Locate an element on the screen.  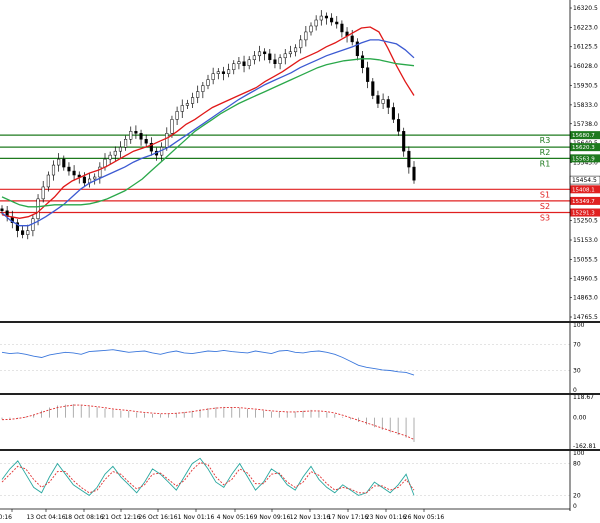
x-axis-tick-label: 17 Nov 17:16 is located at coordinates (348, 517).